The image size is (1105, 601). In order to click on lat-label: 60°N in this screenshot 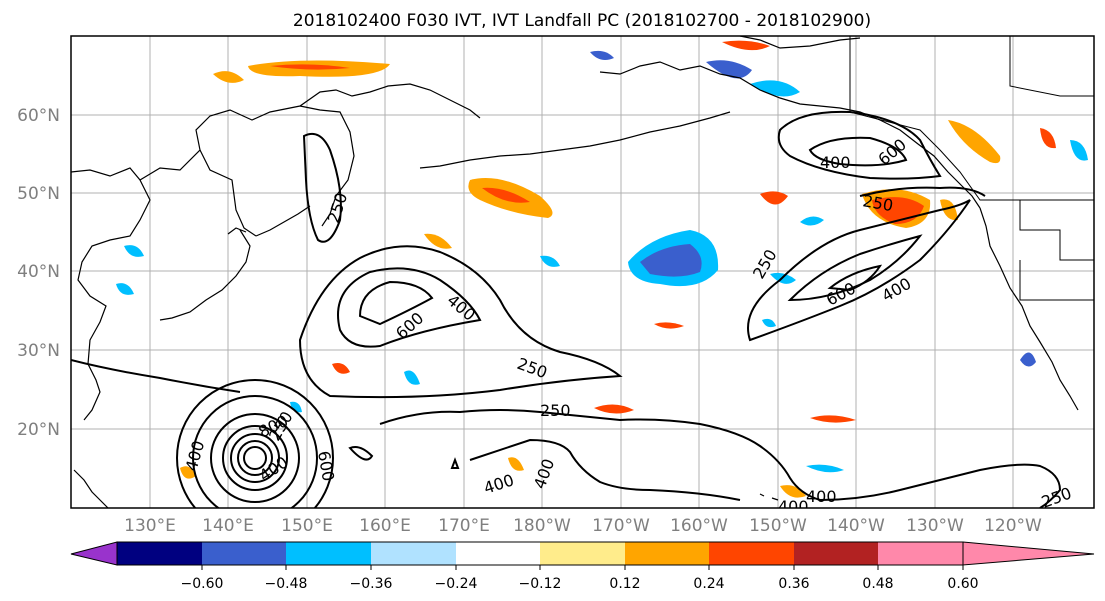, I will do `click(38, 116)`.